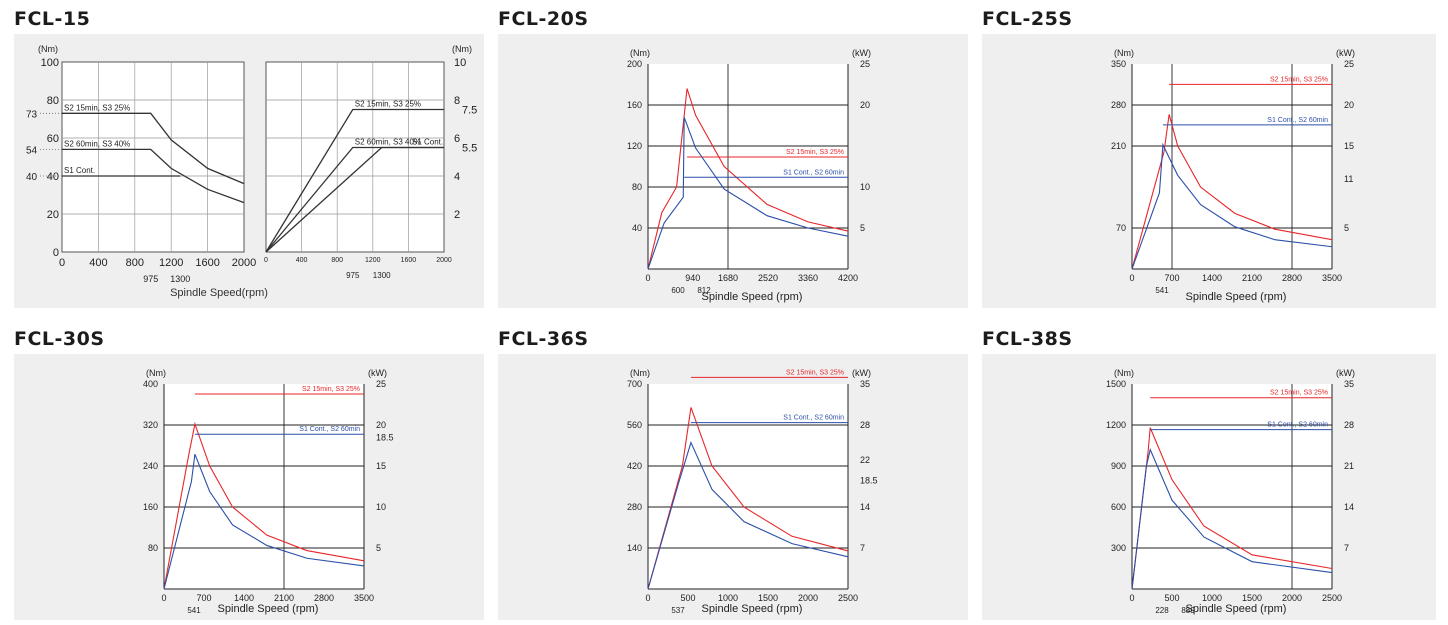  What do you see at coordinates (848, 278) in the screenshot?
I see `x-tick-label: 4200` at bounding box center [848, 278].